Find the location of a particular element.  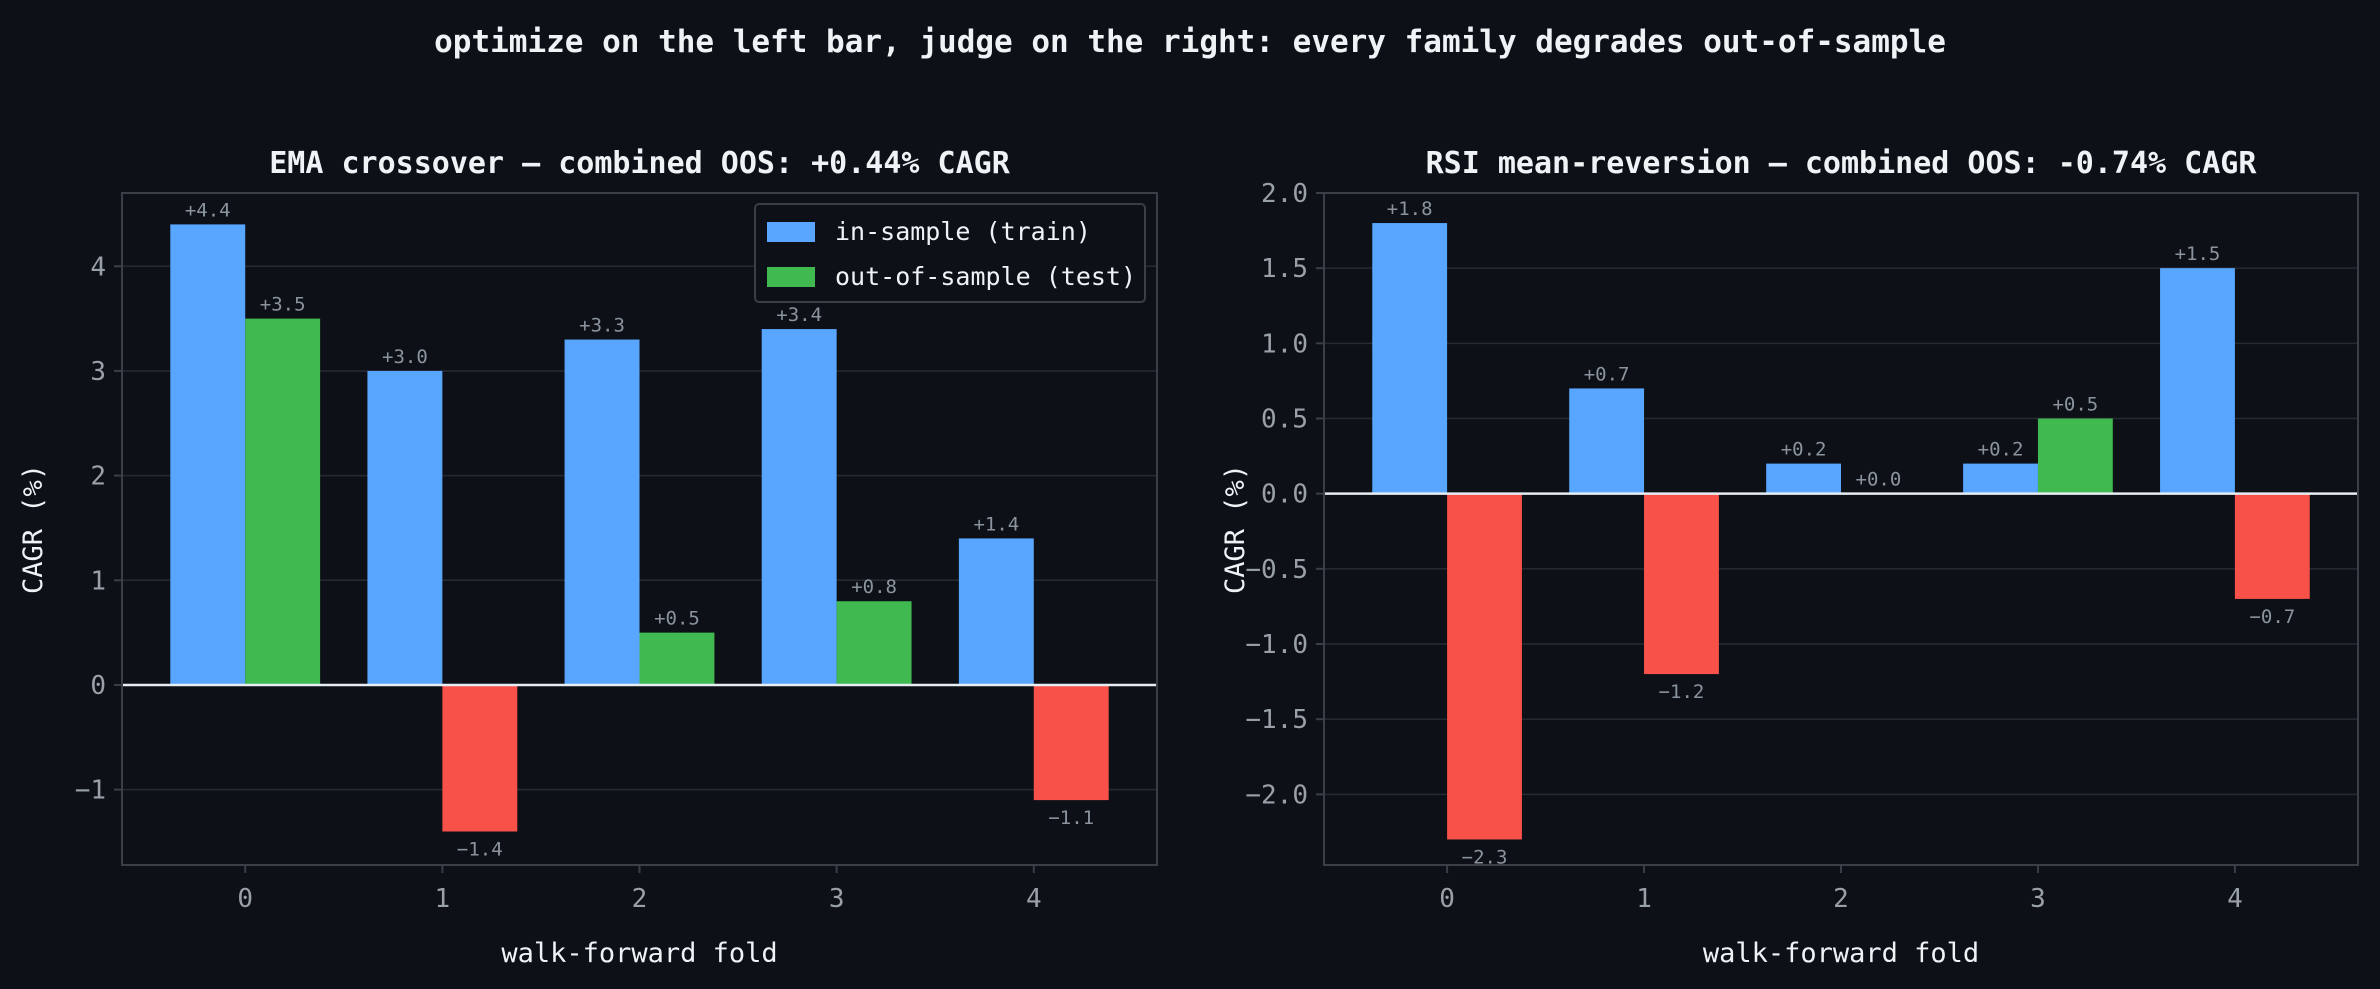

legend-box is located at coordinates (950, 253).